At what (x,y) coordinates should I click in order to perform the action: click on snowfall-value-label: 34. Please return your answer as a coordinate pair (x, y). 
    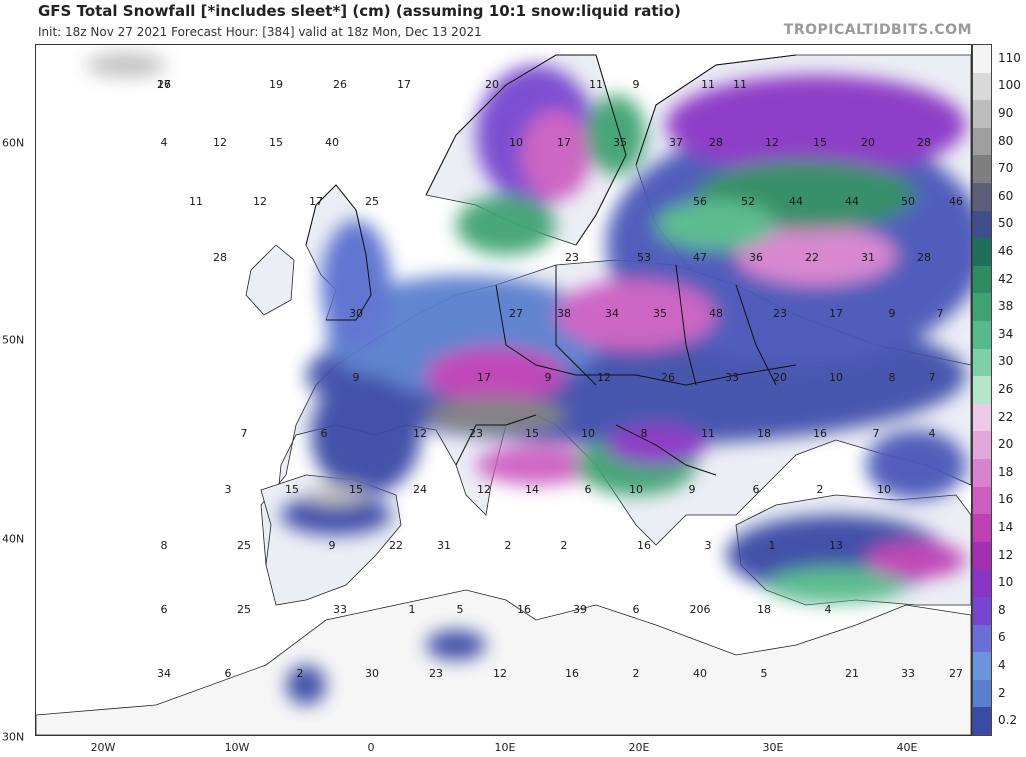
    Looking at the image, I should click on (164, 673).